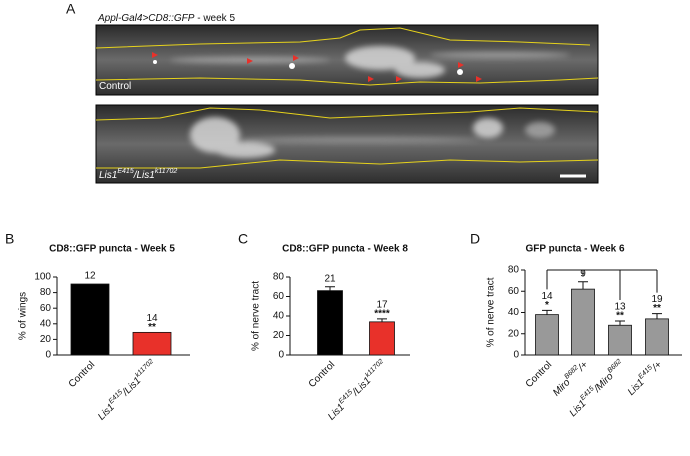 The image size is (690, 456). I want to click on image-label: Control, so click(115, 86).